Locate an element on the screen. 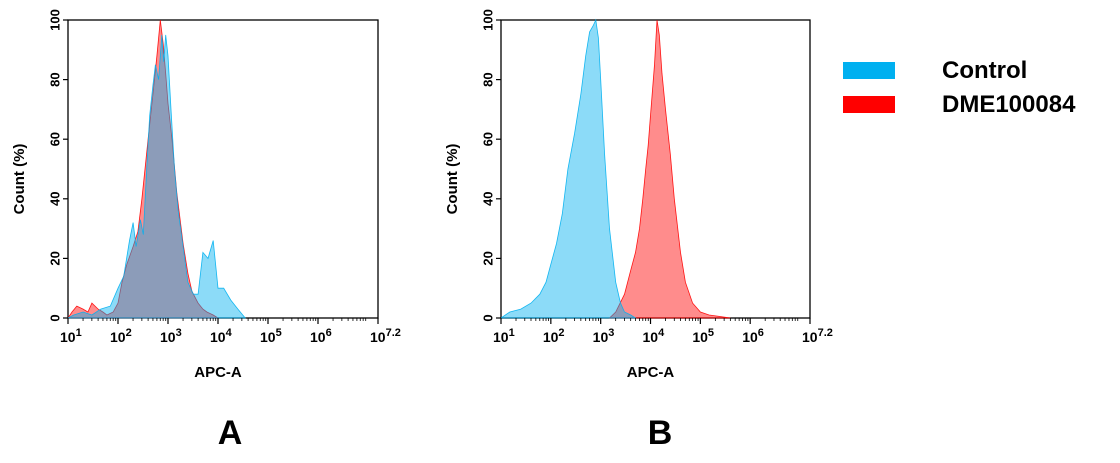 The width and height of the screenshot is (1120, 463). panel-label-a: A is located at coordinates (230, 433).